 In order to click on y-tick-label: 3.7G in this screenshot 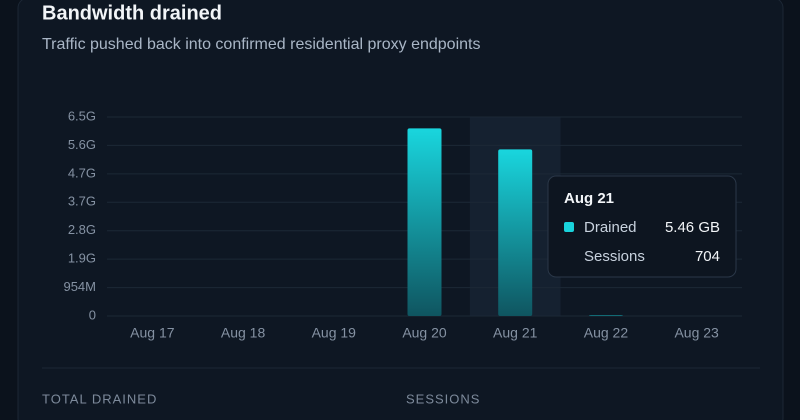, I will do `click(82, 201)`.